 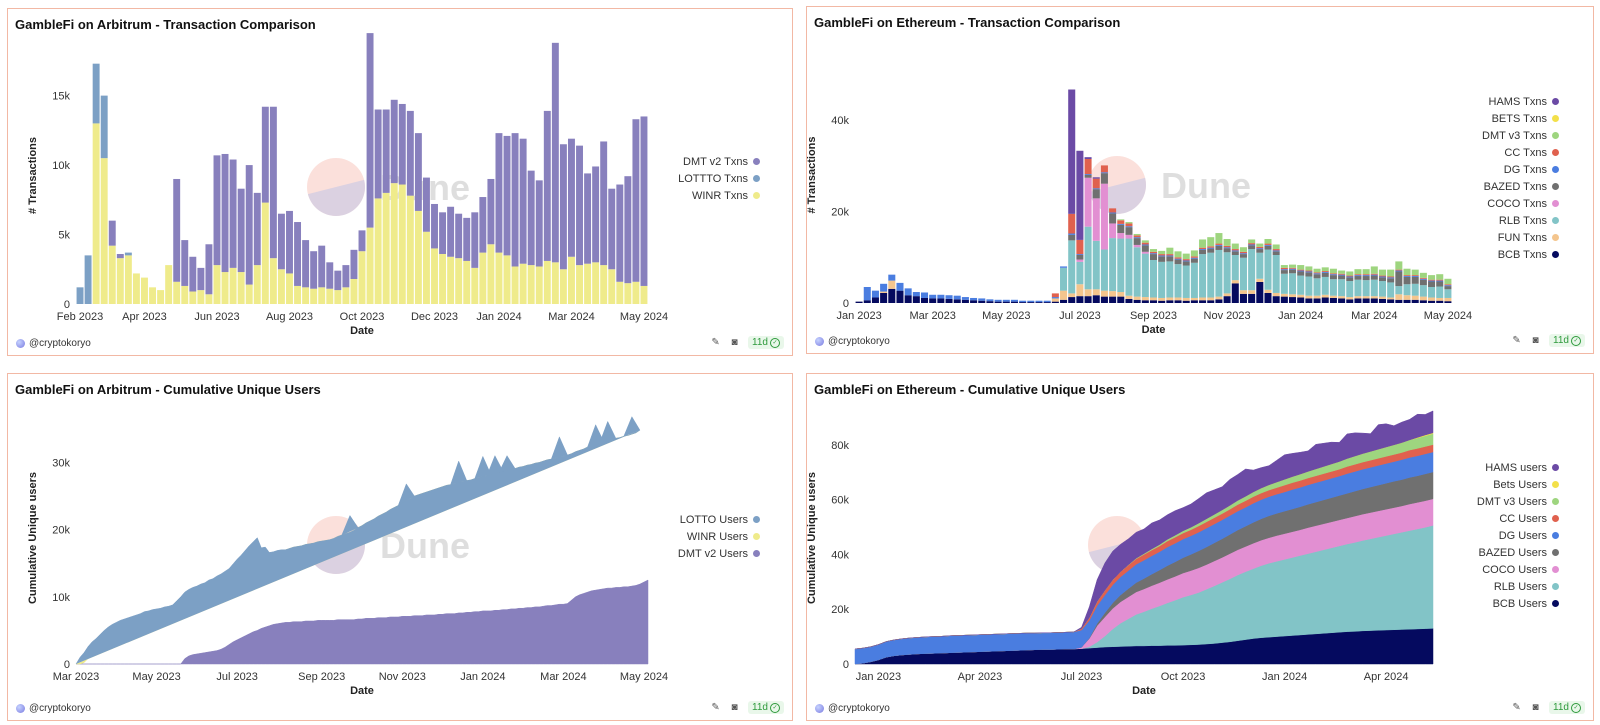 I want to click on legend-item: RLB Txns, so click(x=1493, y=220).